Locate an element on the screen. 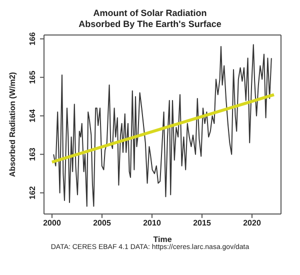 The height and width of the screenshot is (275, 300). x-tick-label: 2015 is located at coordinates (202, 223).